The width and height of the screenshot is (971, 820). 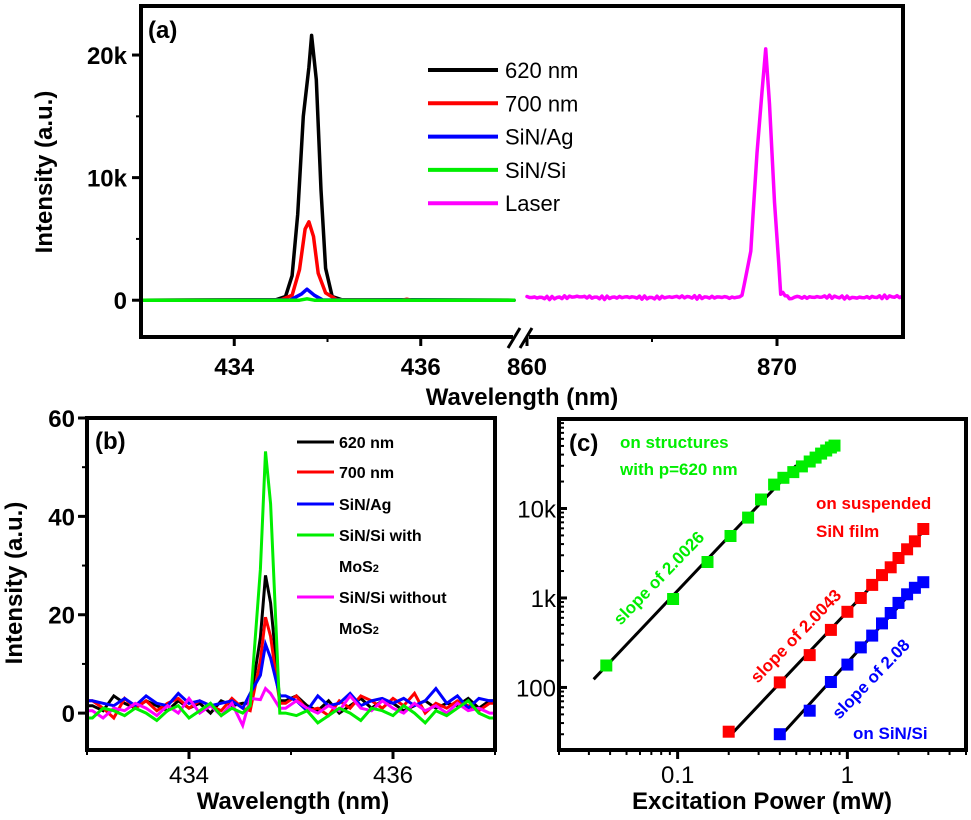 What do you see at coordinates (293, 801) in the screenshot?
I see `panel-b-x-axis-title: Wavelength (nm)` at bounding box center [293, 801].